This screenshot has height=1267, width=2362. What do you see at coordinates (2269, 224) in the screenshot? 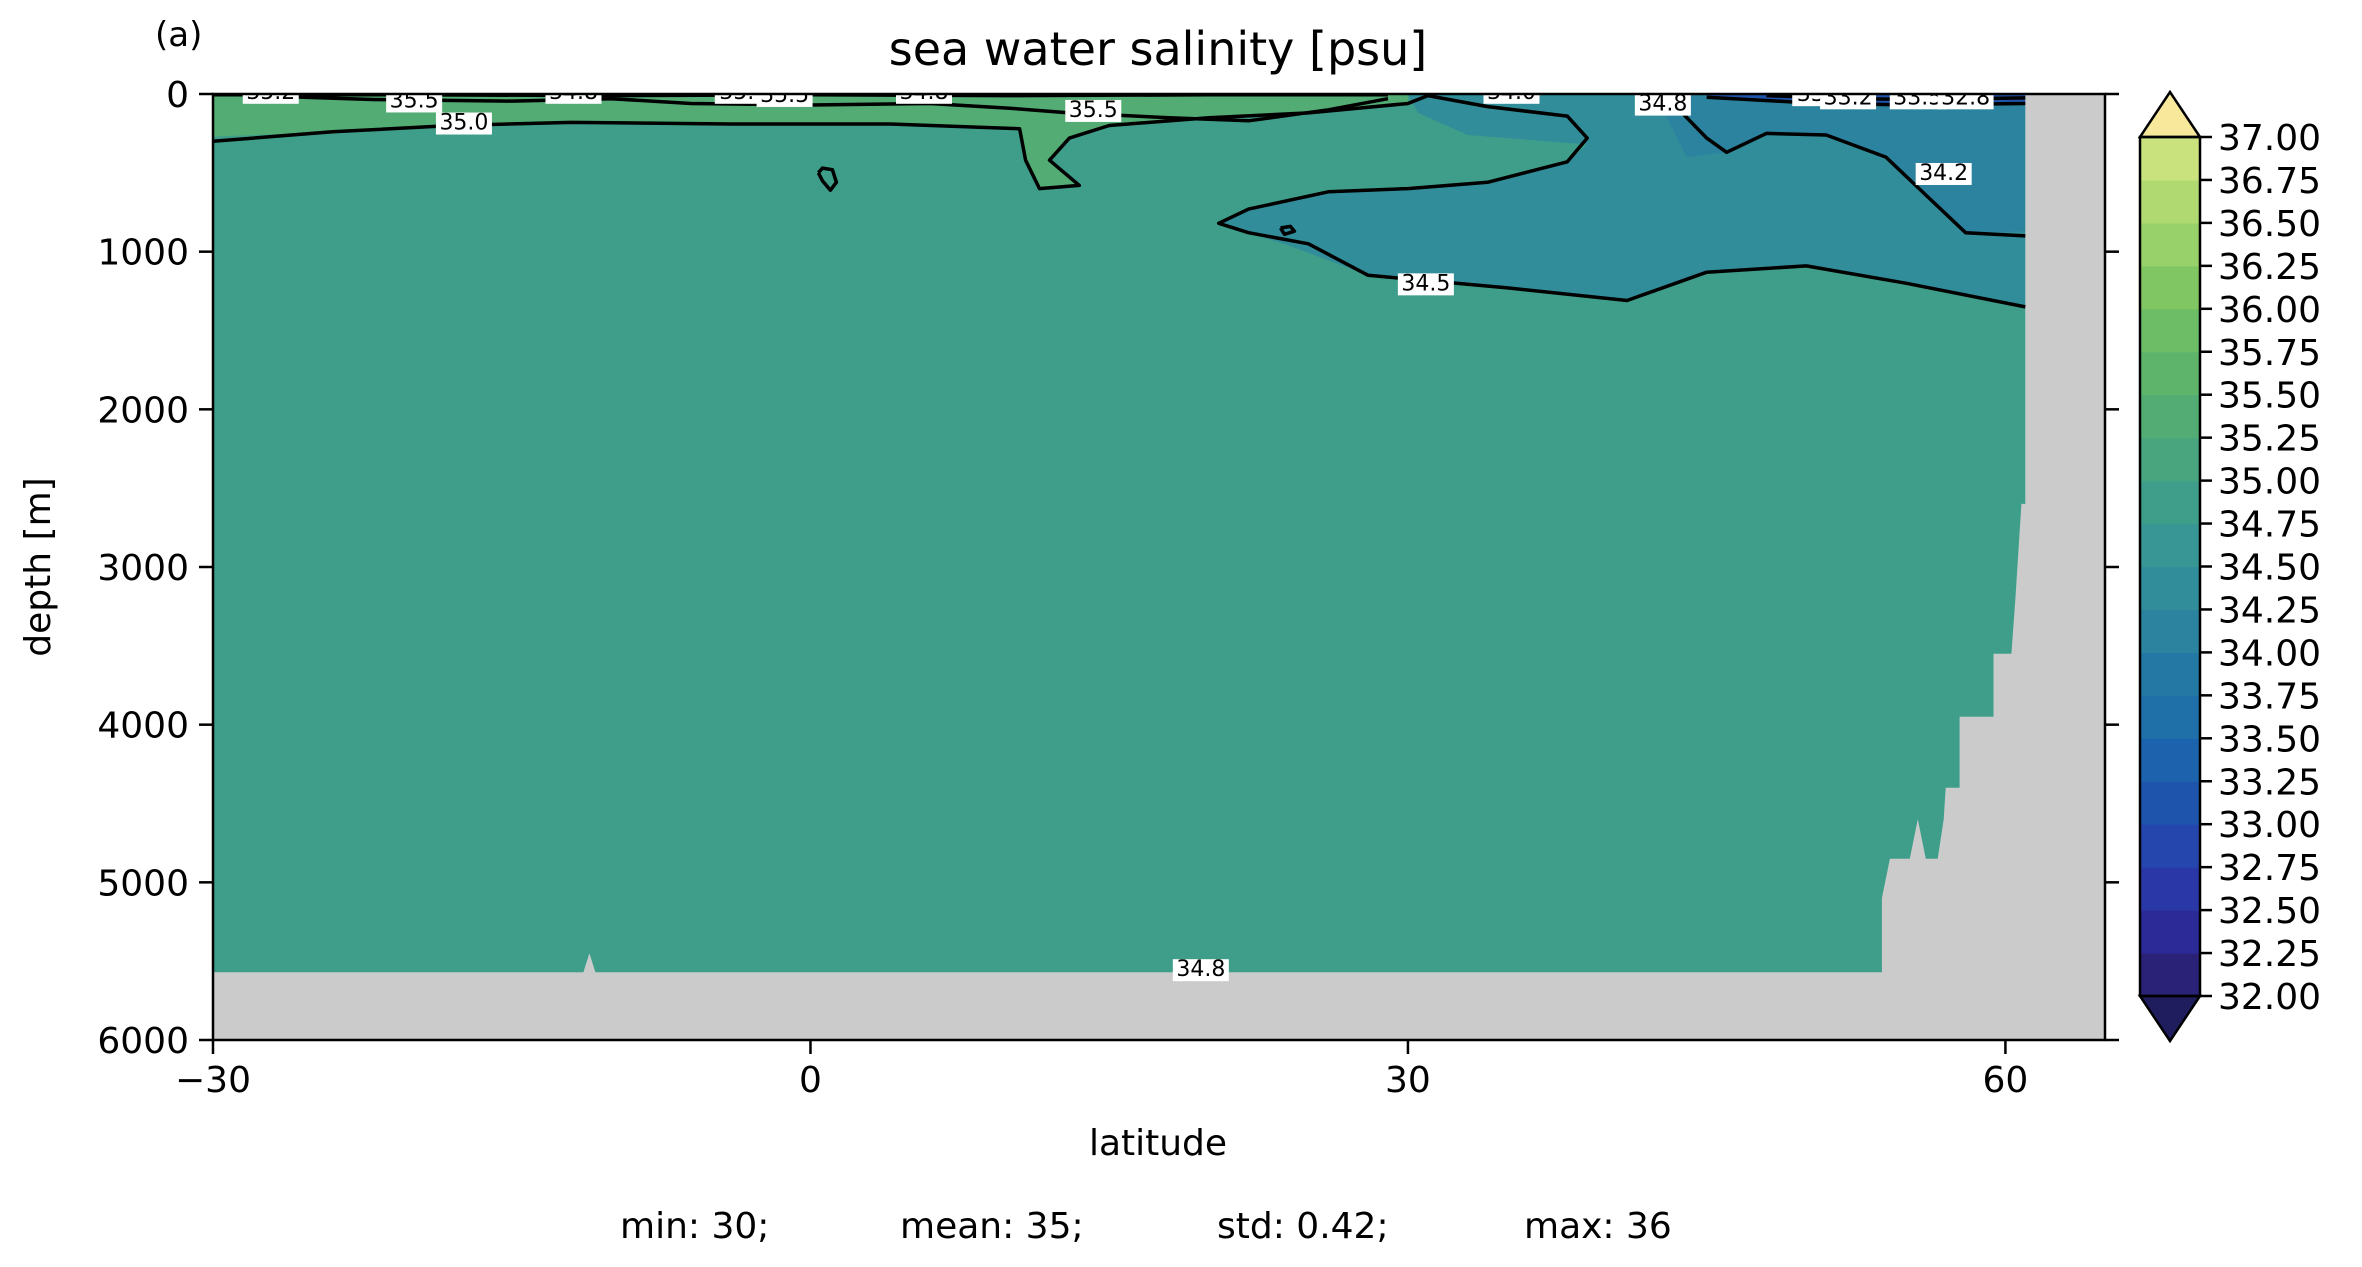
I see `colorbar-tick-label: 36.50` at bounding box center [2269, 224].